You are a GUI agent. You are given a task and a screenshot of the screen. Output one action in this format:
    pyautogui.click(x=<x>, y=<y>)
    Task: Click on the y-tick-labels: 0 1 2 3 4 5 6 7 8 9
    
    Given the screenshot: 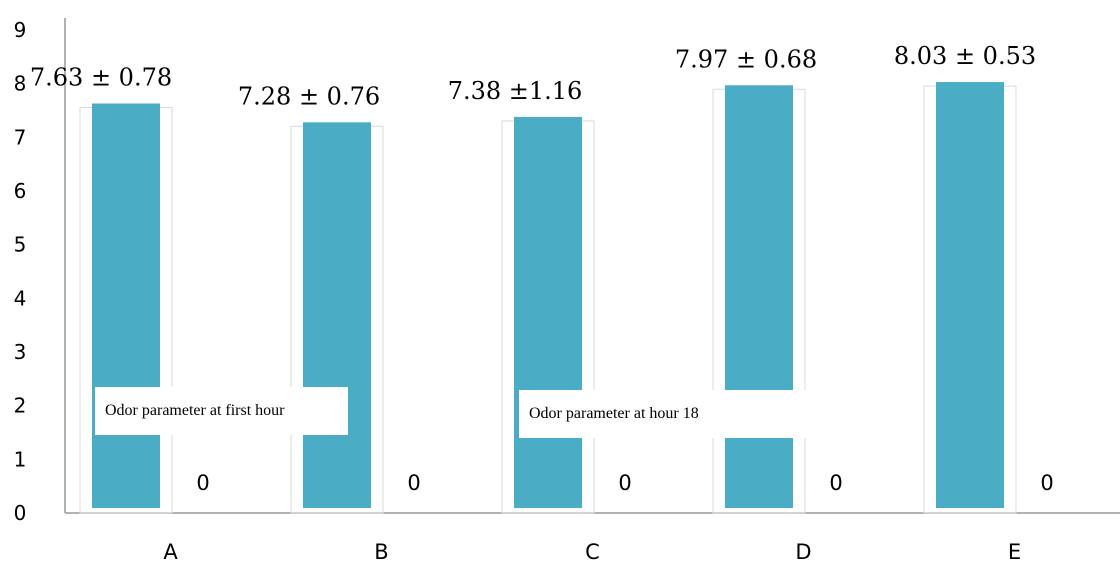 What is the action you would take?
    pyautogui.click(x=20, y=271)
    